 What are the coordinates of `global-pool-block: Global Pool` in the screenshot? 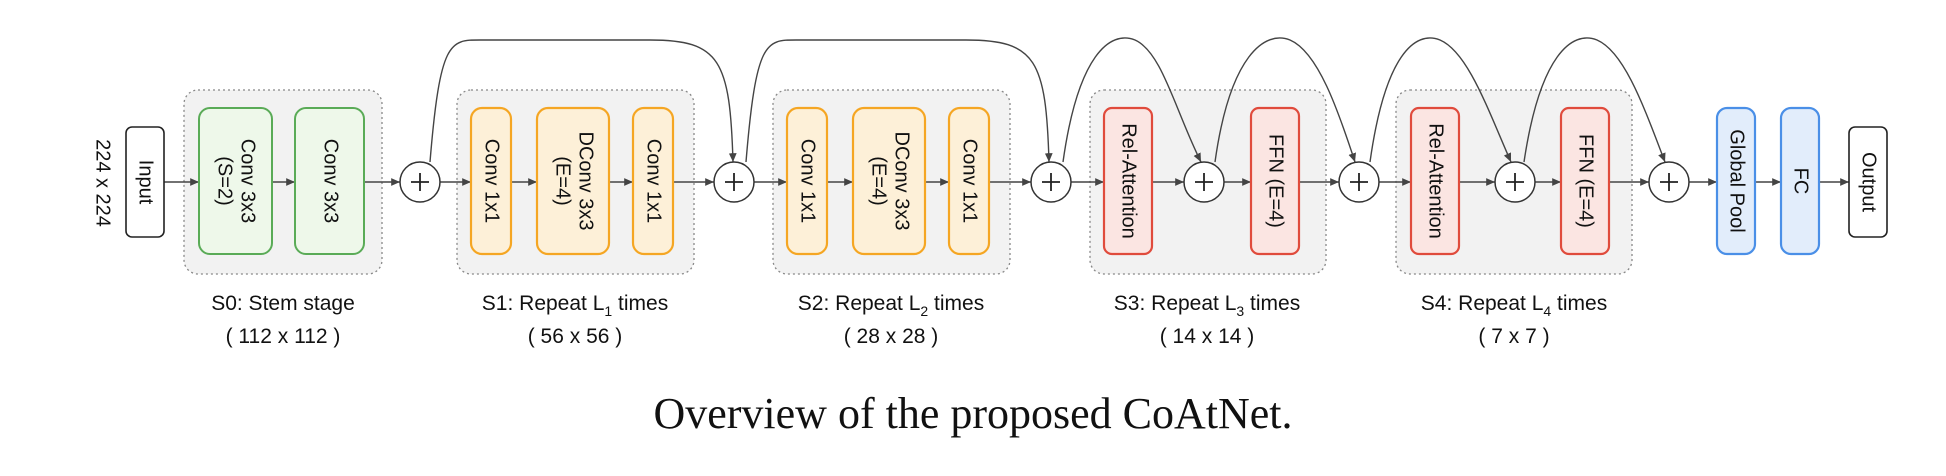 It's located at (1736, 181).